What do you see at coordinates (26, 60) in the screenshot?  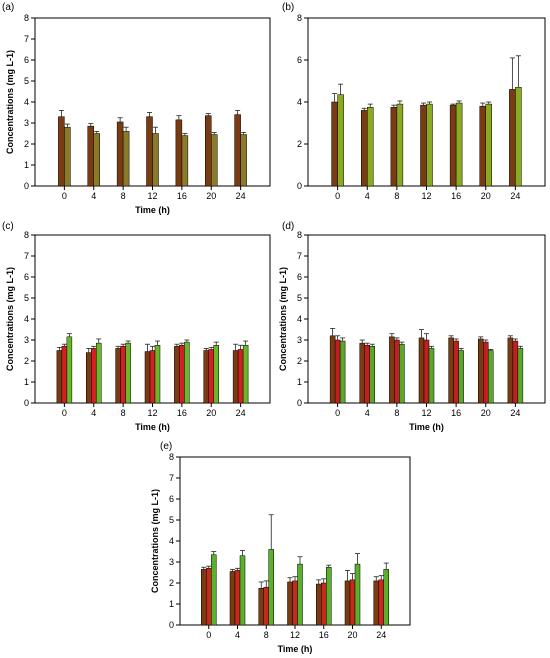 I see `y-tick-label: 6` at bounding box center [26, 60].